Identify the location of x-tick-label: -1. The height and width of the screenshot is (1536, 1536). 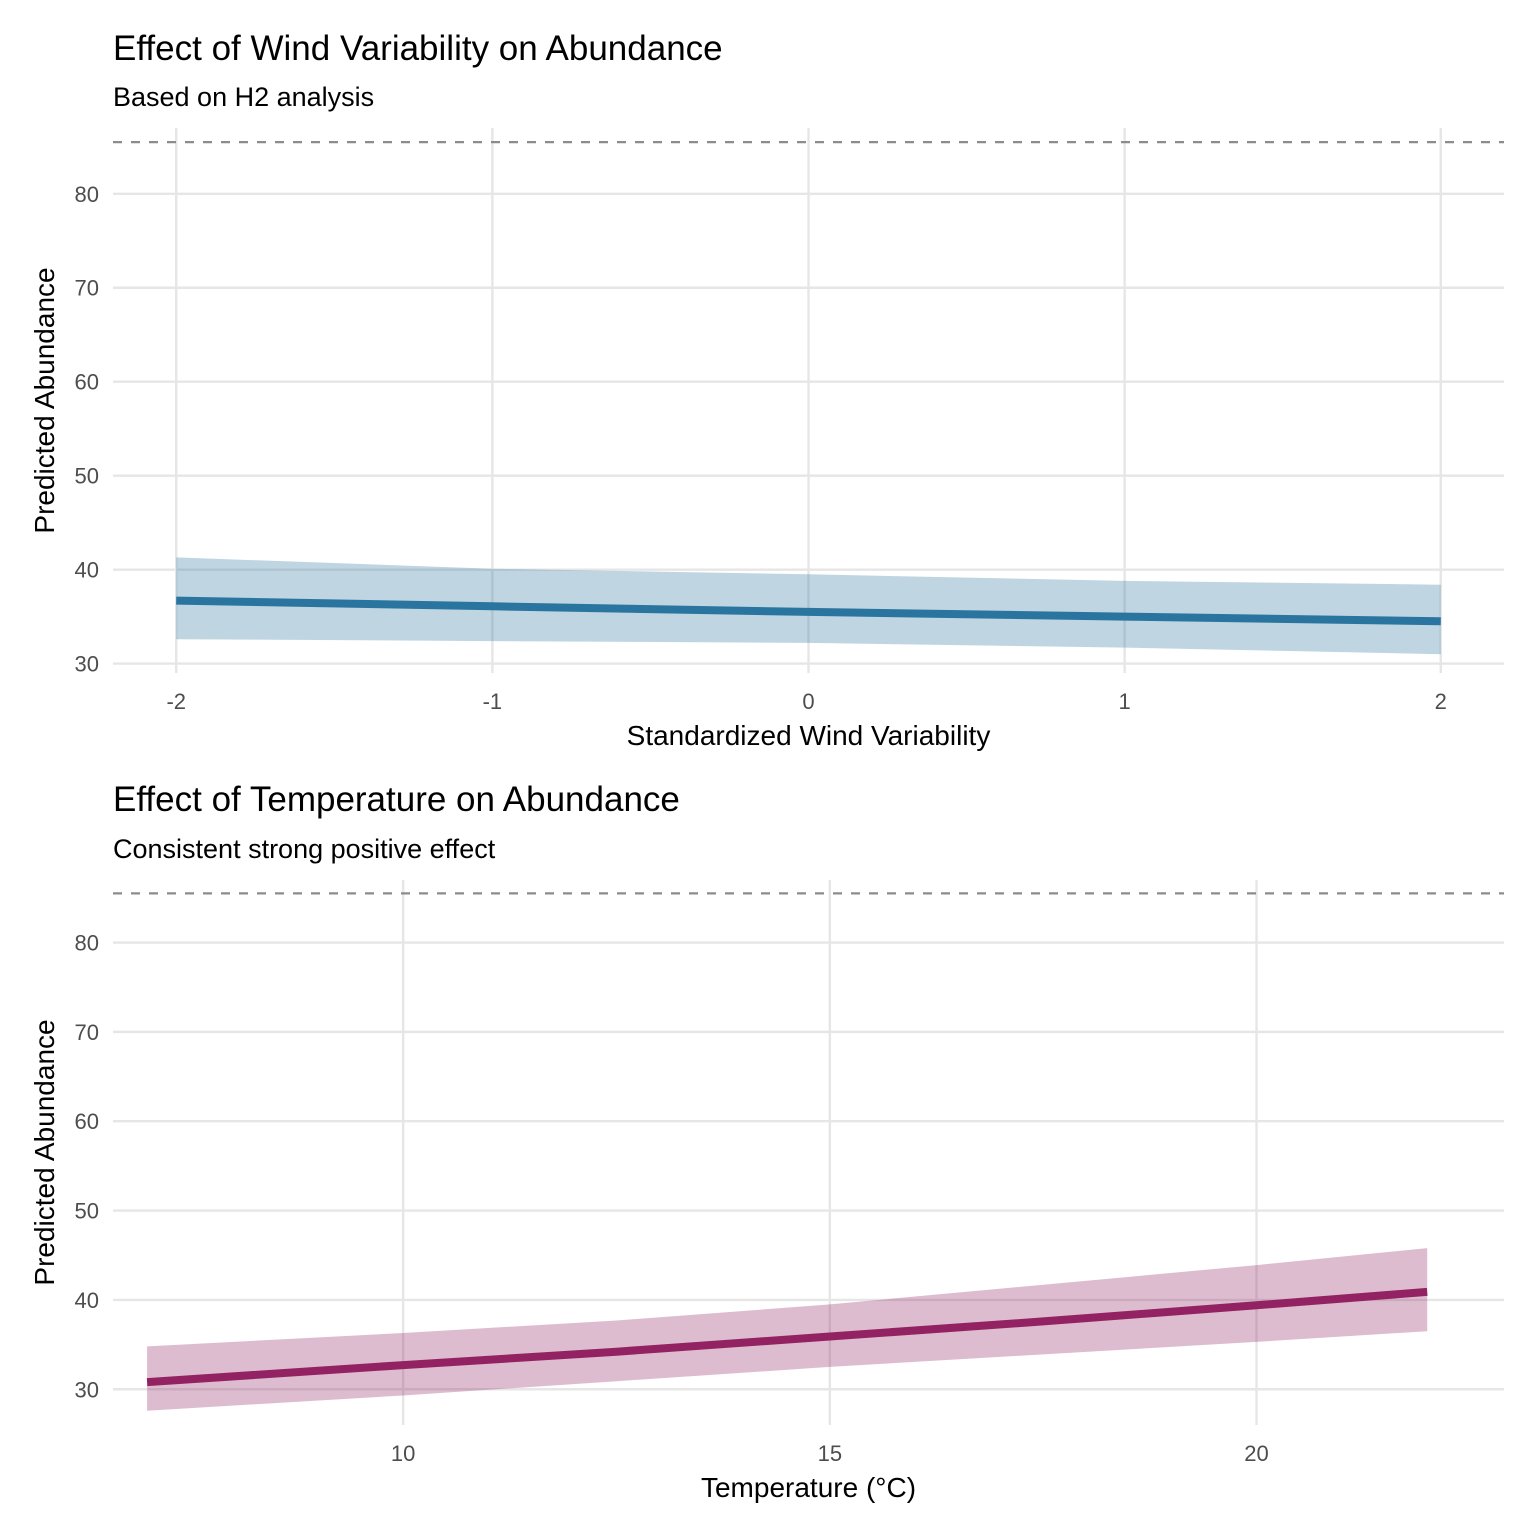
(493, 701).